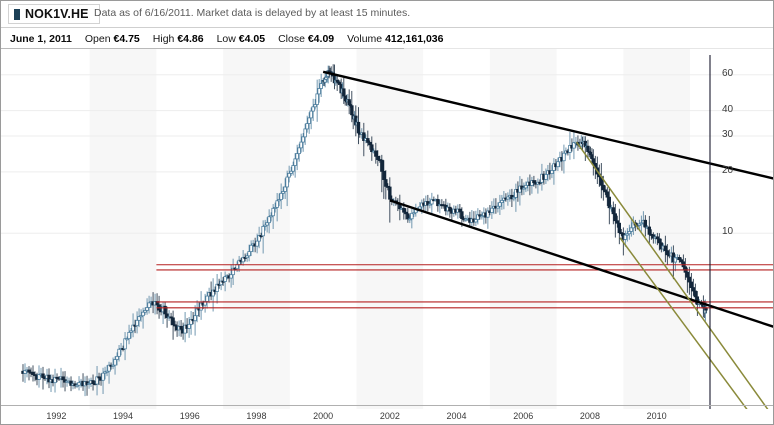  Describe the element at coordinates (252, 38) in the screenshot. I see `quote-low-value: €4.05` at that location.